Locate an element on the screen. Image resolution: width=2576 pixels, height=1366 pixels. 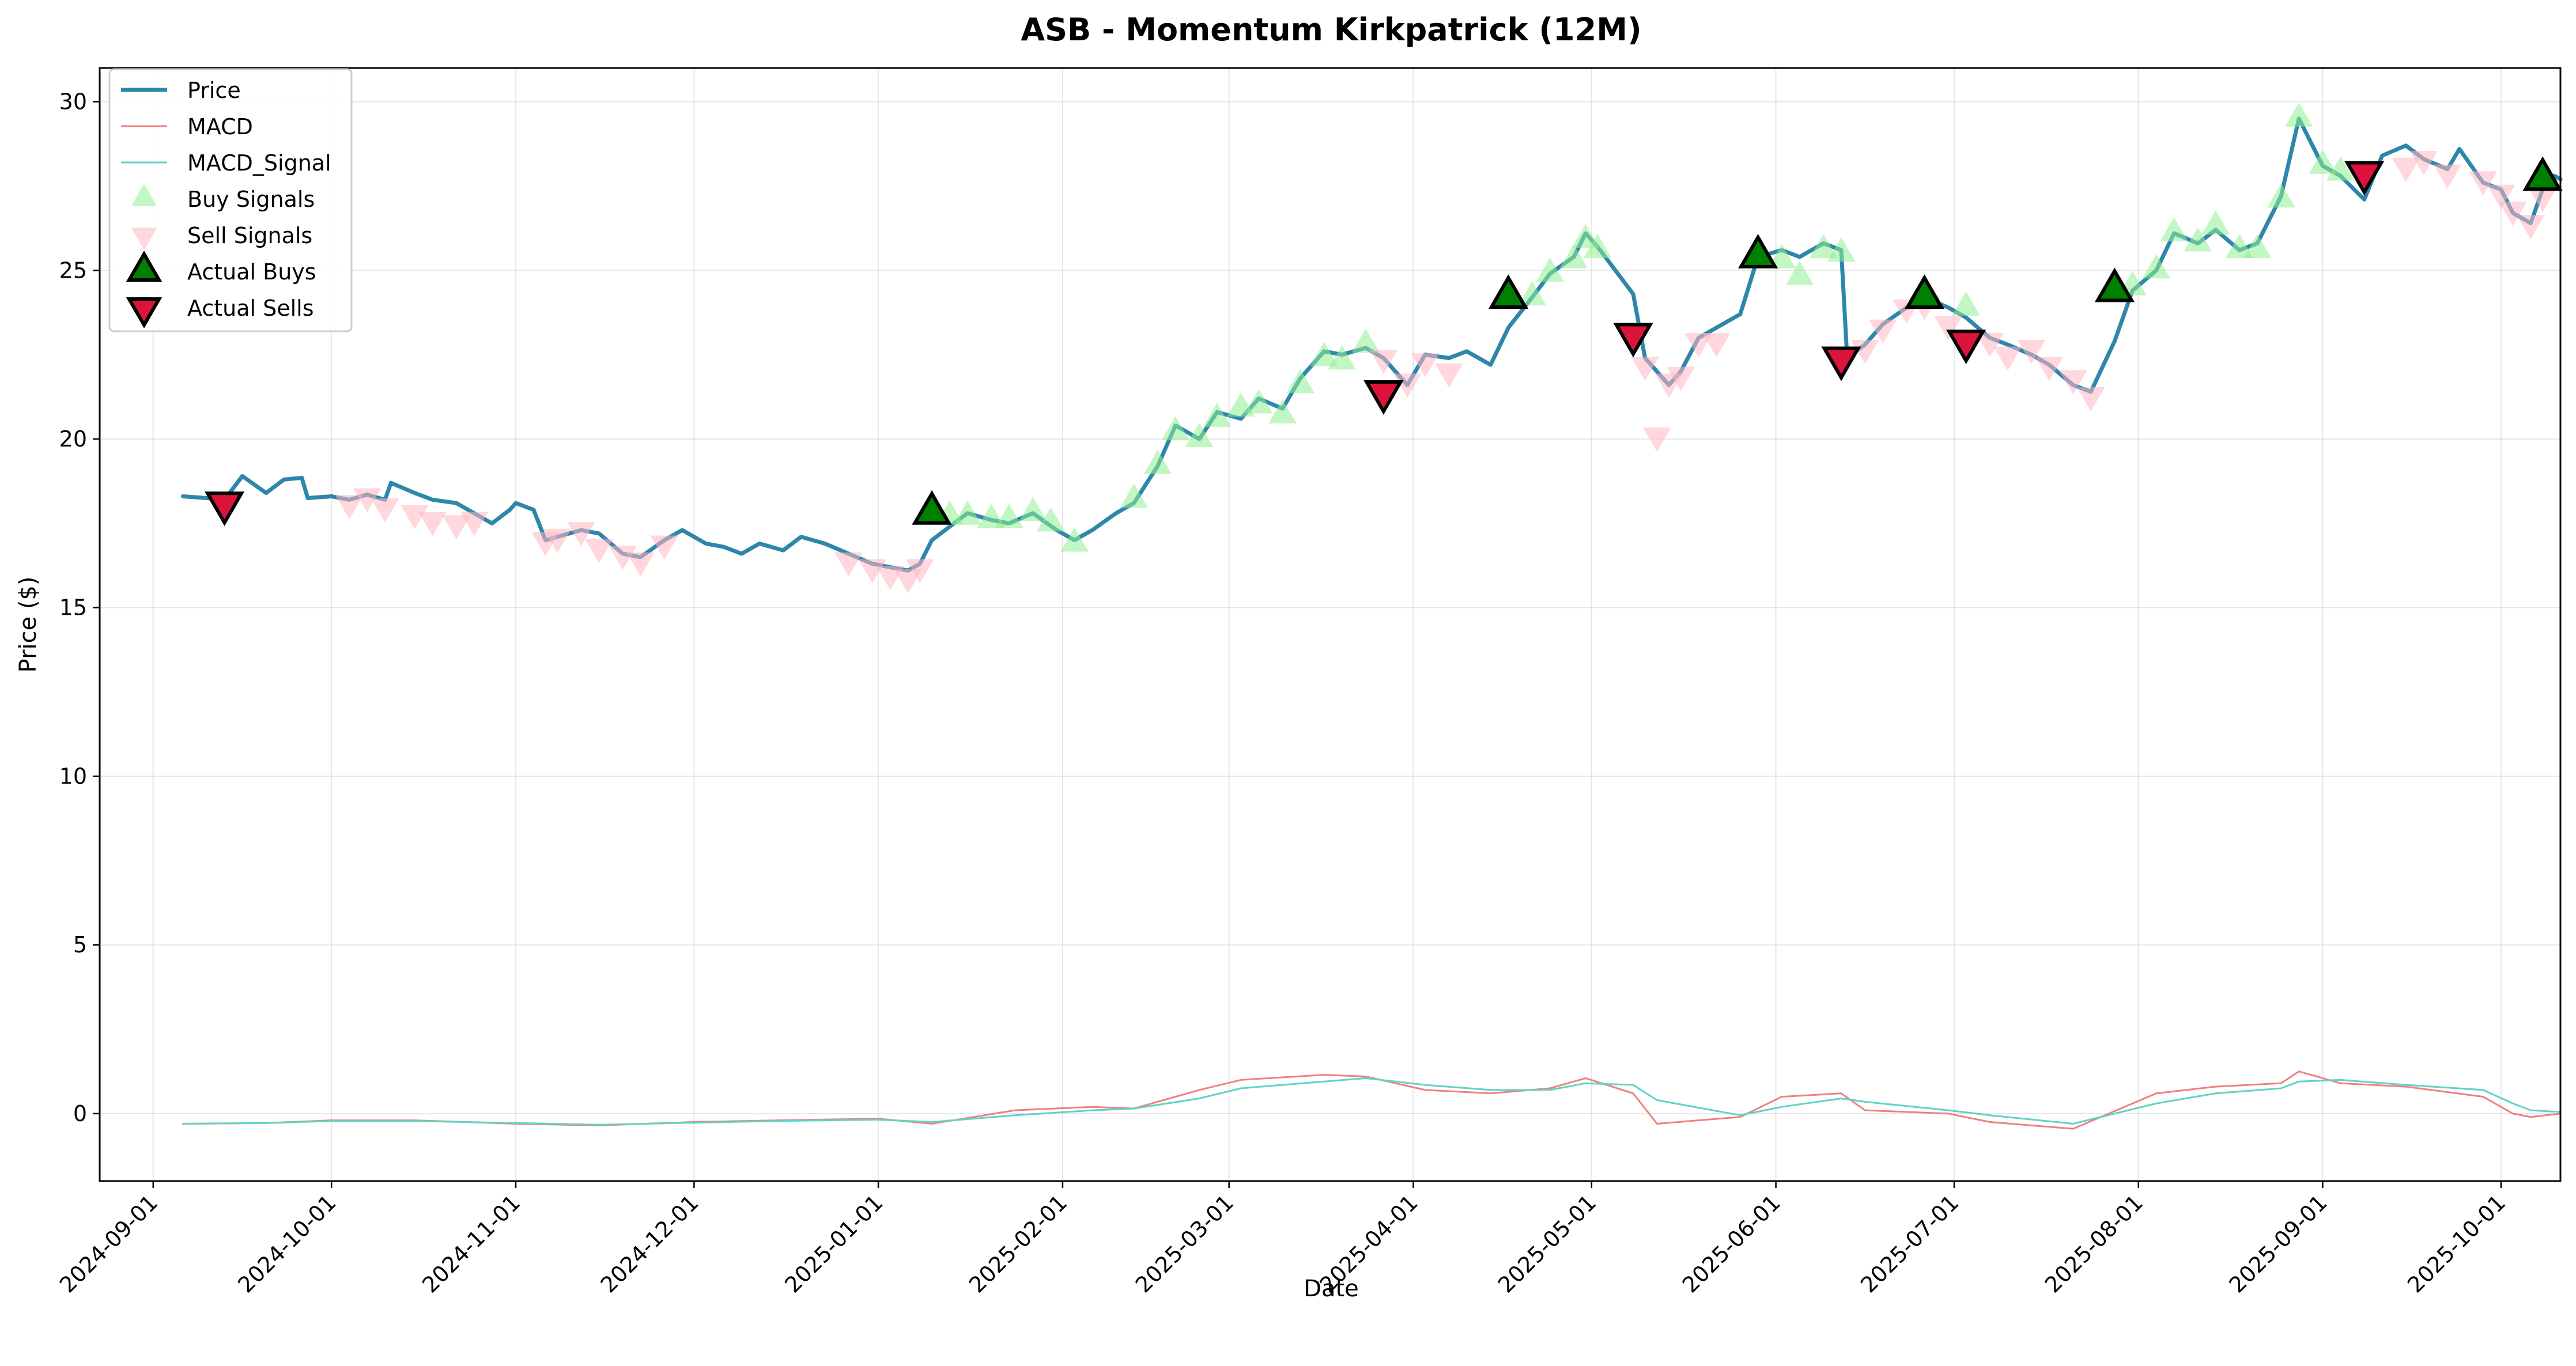
legend-label: Actual Sells is located at coordinates (250, 308).